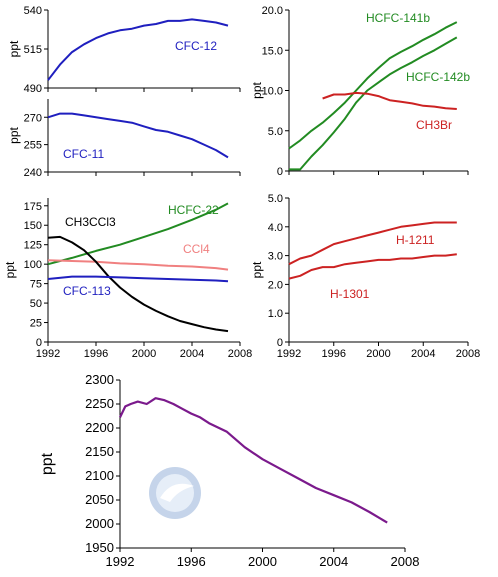  I want to click on y-tick-label: 25, so click(36, 324).